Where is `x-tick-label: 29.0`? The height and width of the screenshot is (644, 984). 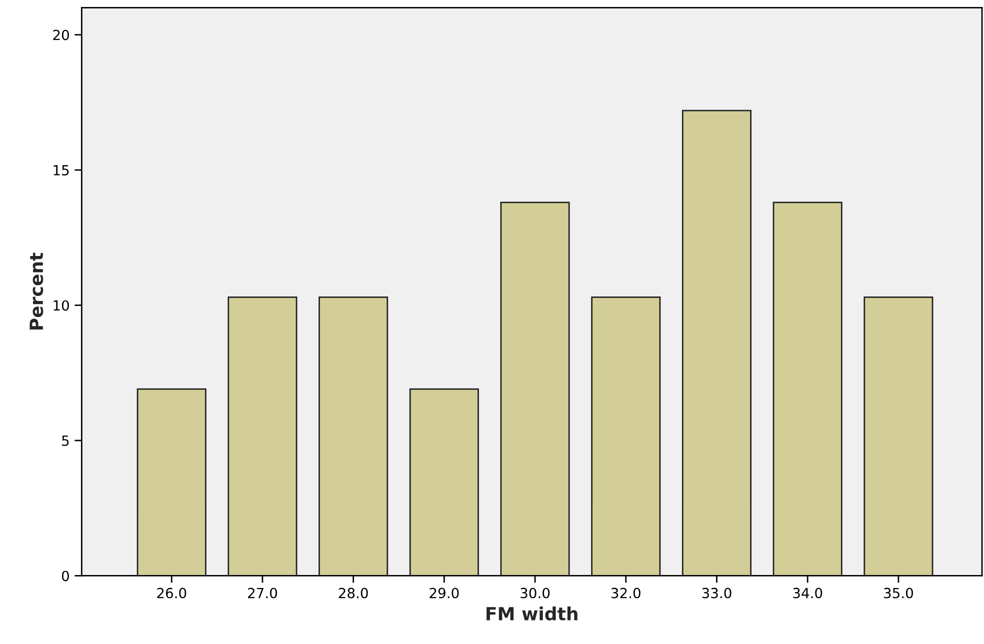
x-tick-label: 29.0 is located at coordinates (444, 593).